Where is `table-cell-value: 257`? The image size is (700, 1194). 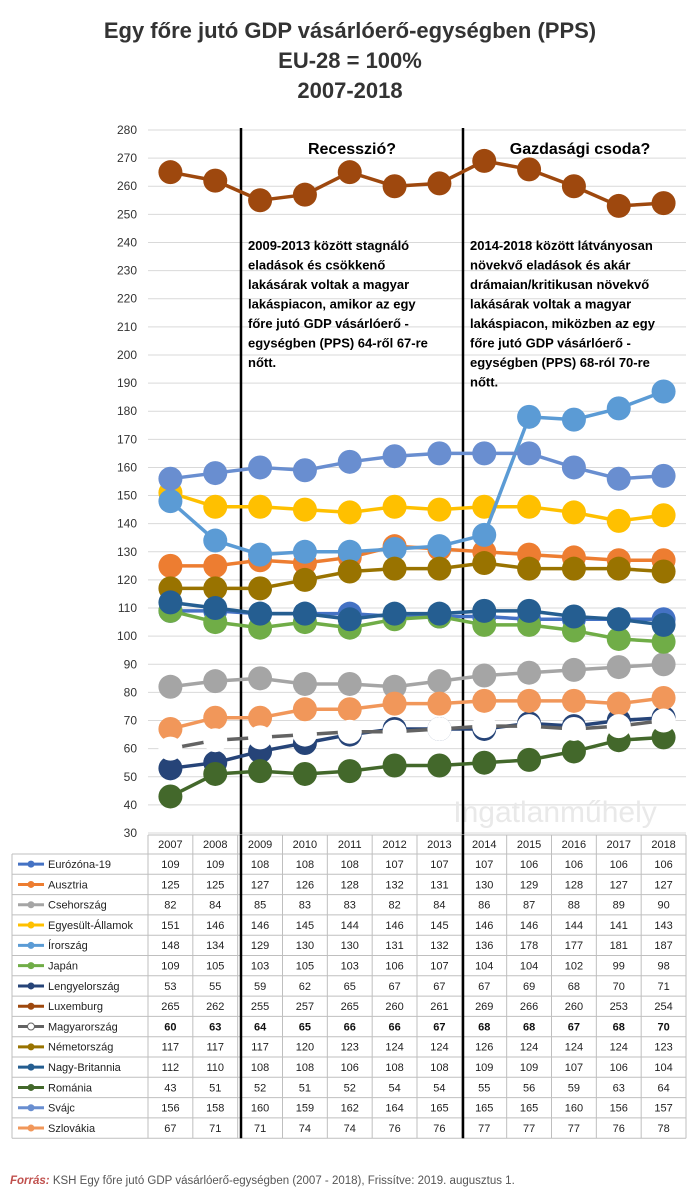
table-cell-value: 257 is located at coordinates (305, 1007).